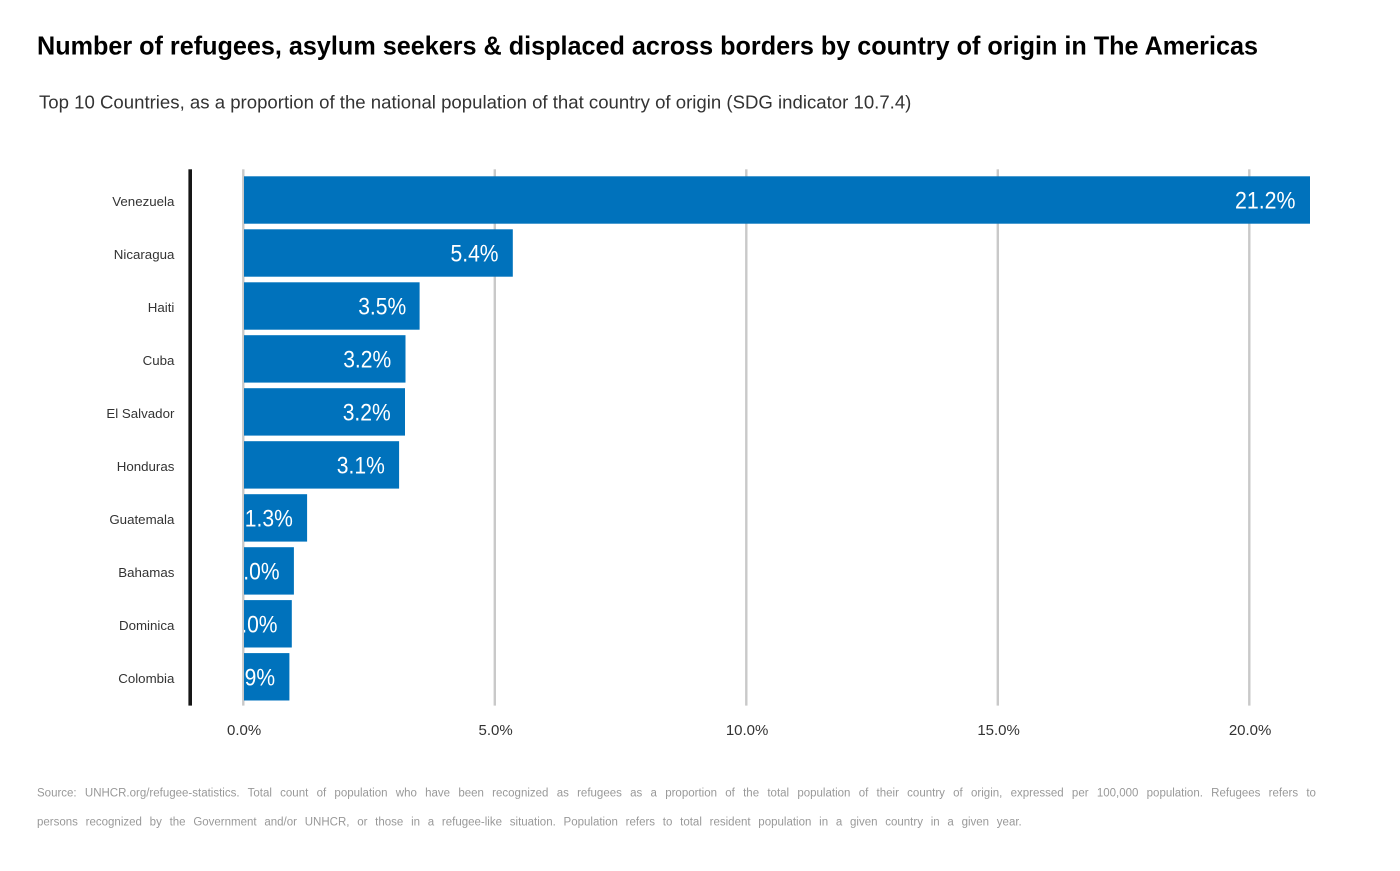 The height and width of the screenshot is (871, 1400). I want to click on svg-text: 3.5%, so click(382, 307).